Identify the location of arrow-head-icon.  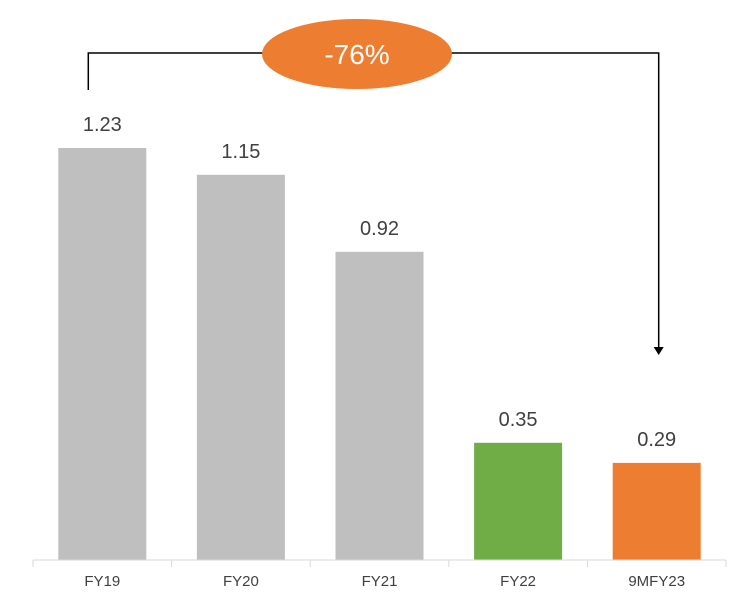
(658, 351).